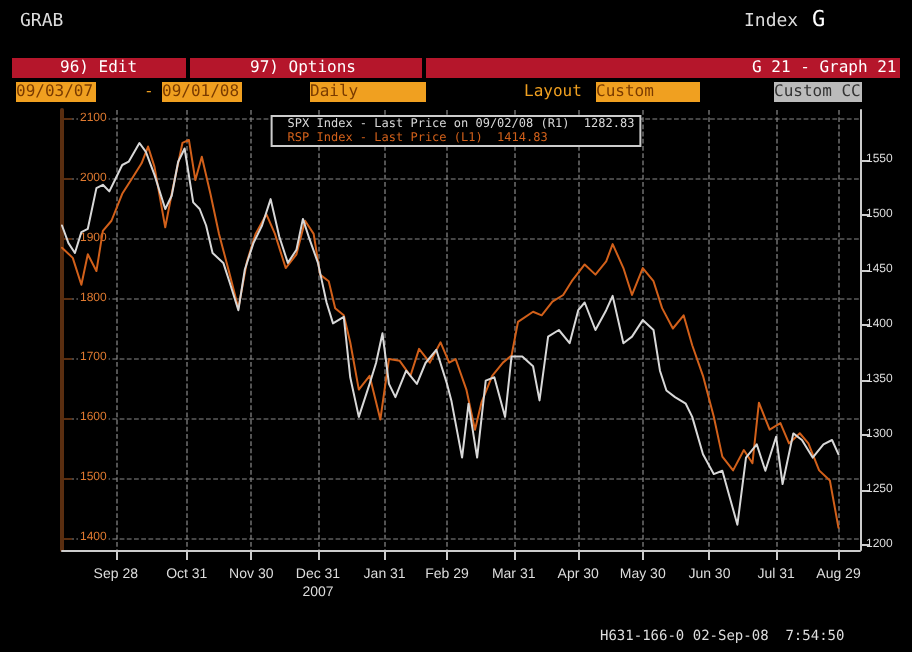  I want to click on text: GRAB, so click(42, 22).